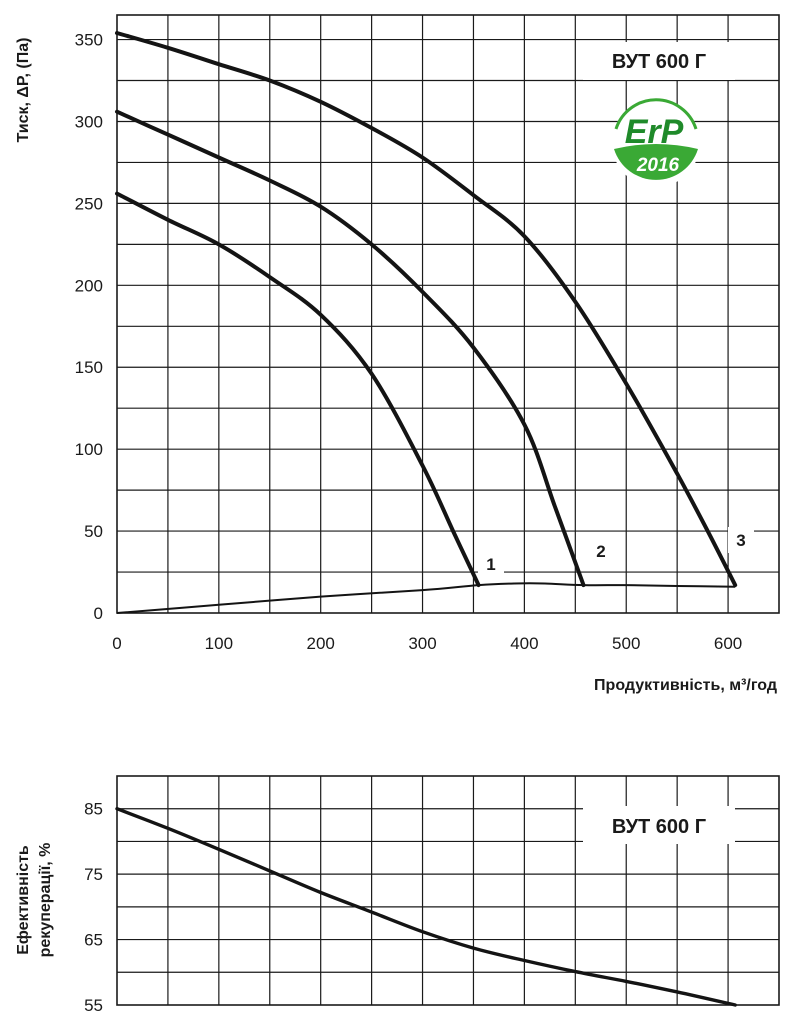 This screenshot has width=800, height=1030. Describe the element at coordinates (93, 531) in the screenshot. I see `y-tick-label: 50` at that location.